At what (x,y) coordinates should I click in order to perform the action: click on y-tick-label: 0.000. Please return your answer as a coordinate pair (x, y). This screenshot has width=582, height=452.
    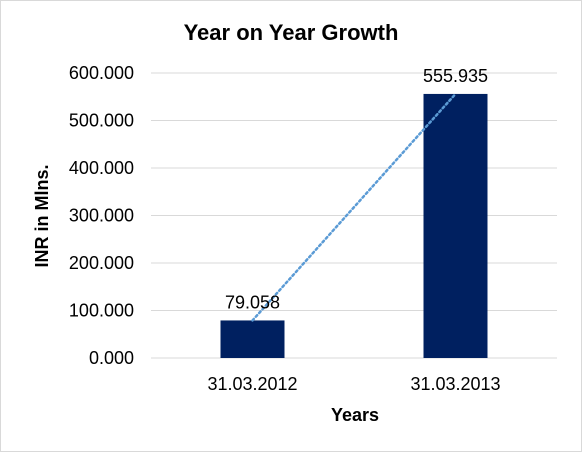
    Looking at the image, I should click on (111, 358).